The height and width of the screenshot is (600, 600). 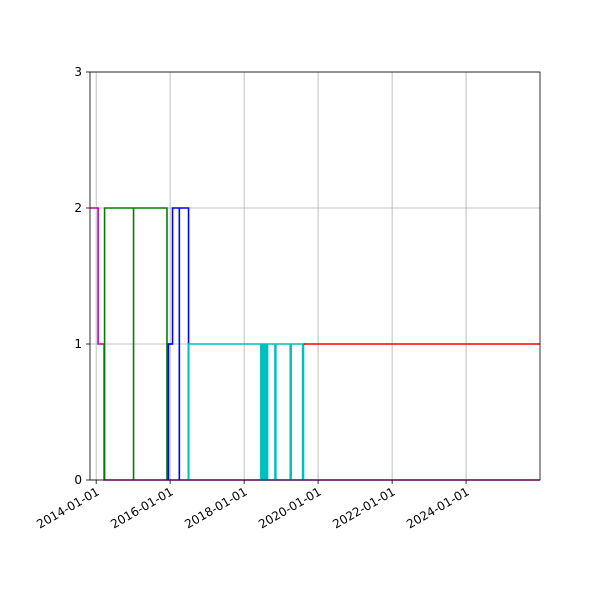 What do you see at coordinates (78, 344) in the screenshot?
I see `y-tick-label: 1` at bounding box center [78, 344].